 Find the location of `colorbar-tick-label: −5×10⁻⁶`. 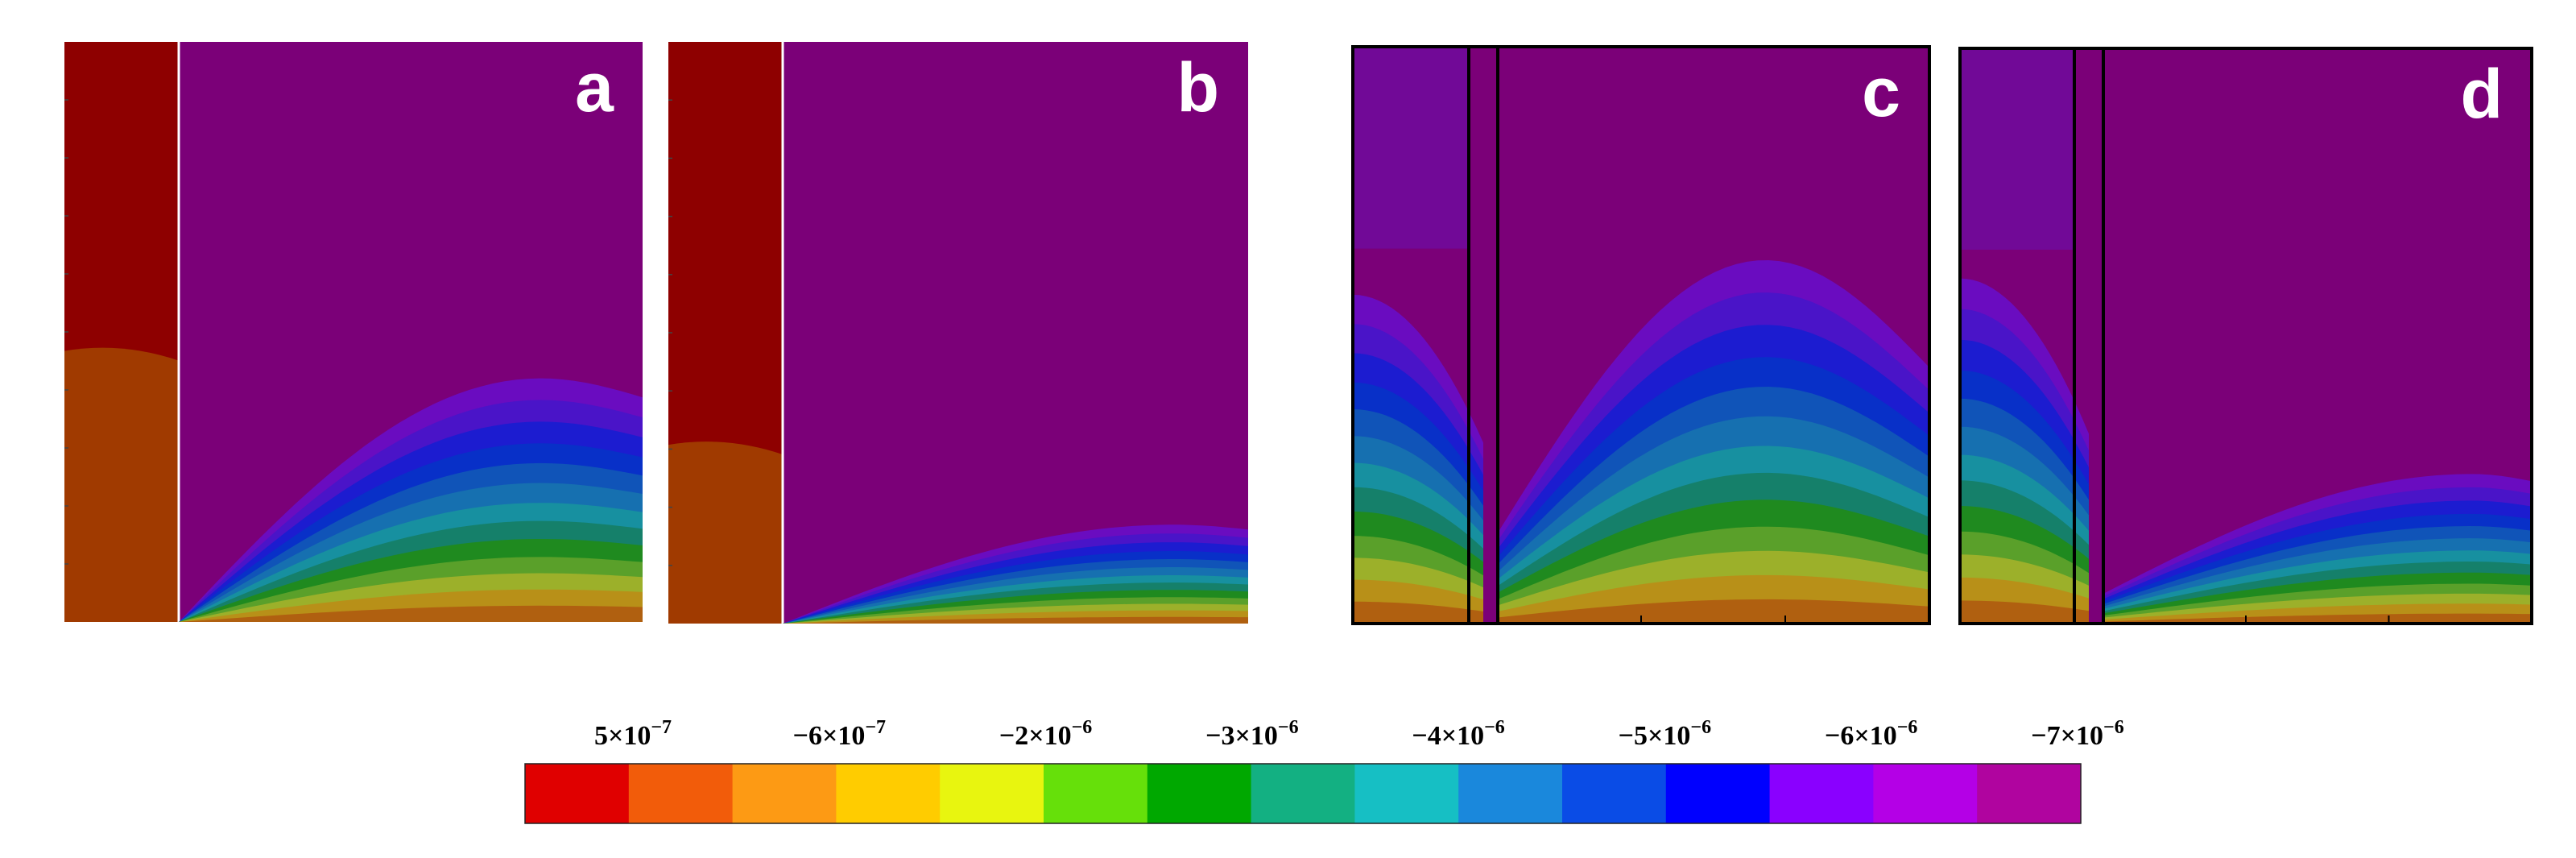

colorbar-tick-label: −5×10⁻⁶ is located at coordinates (1665, 734).